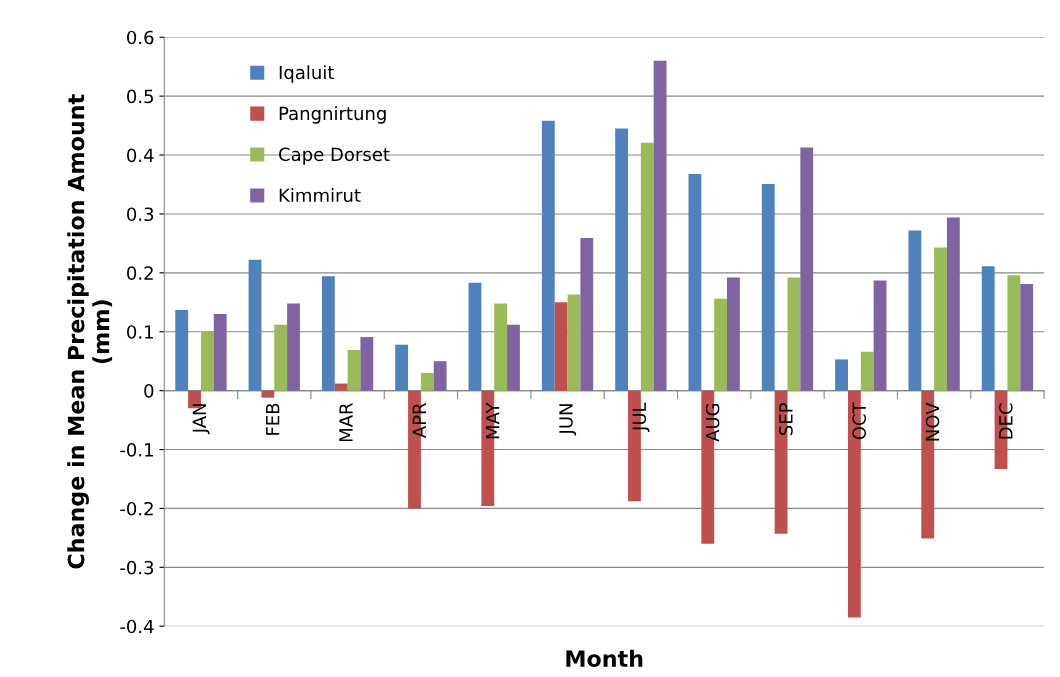 The width and height of the screenshot is (1060, 677). What do you see at coordinates (140, 155) in the screenshot?
I see `y-tick-label: 0.4` at bounding box center [140, 155].